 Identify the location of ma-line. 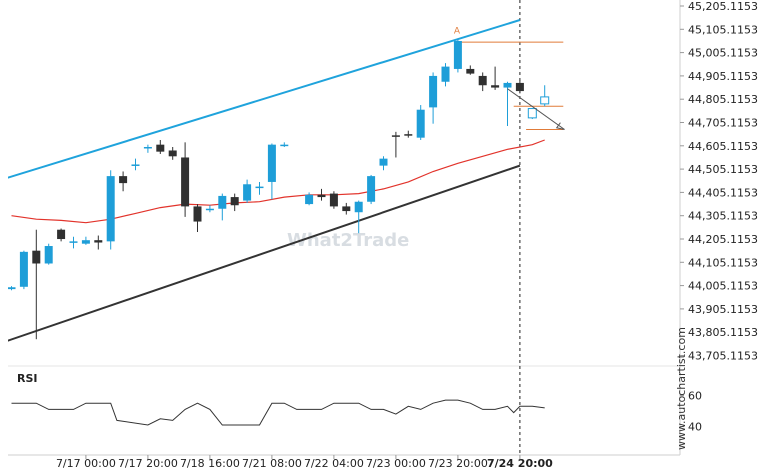
(278, 181).